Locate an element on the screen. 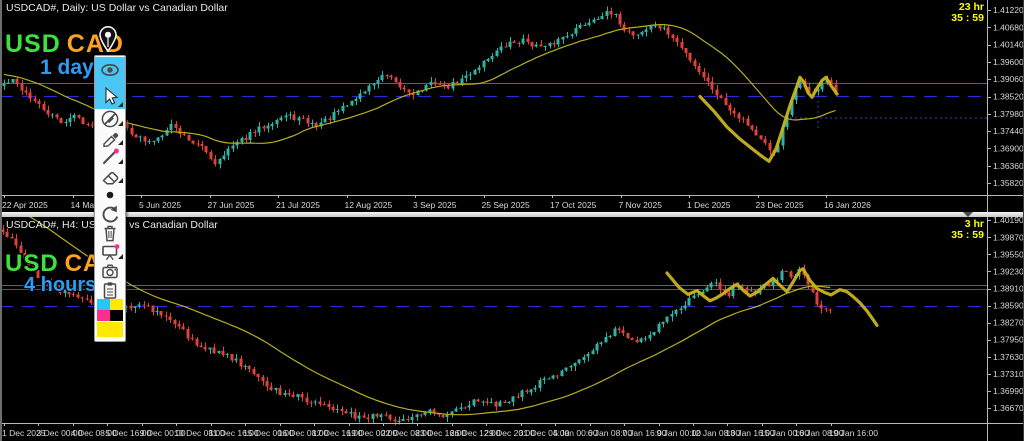  tool-marker-button is located at coordinates (110, 137).